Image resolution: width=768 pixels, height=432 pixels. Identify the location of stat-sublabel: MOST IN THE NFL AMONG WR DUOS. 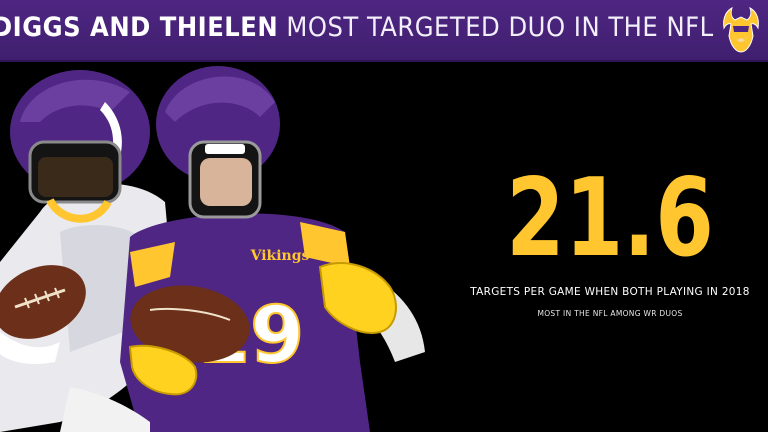
(610, 313).